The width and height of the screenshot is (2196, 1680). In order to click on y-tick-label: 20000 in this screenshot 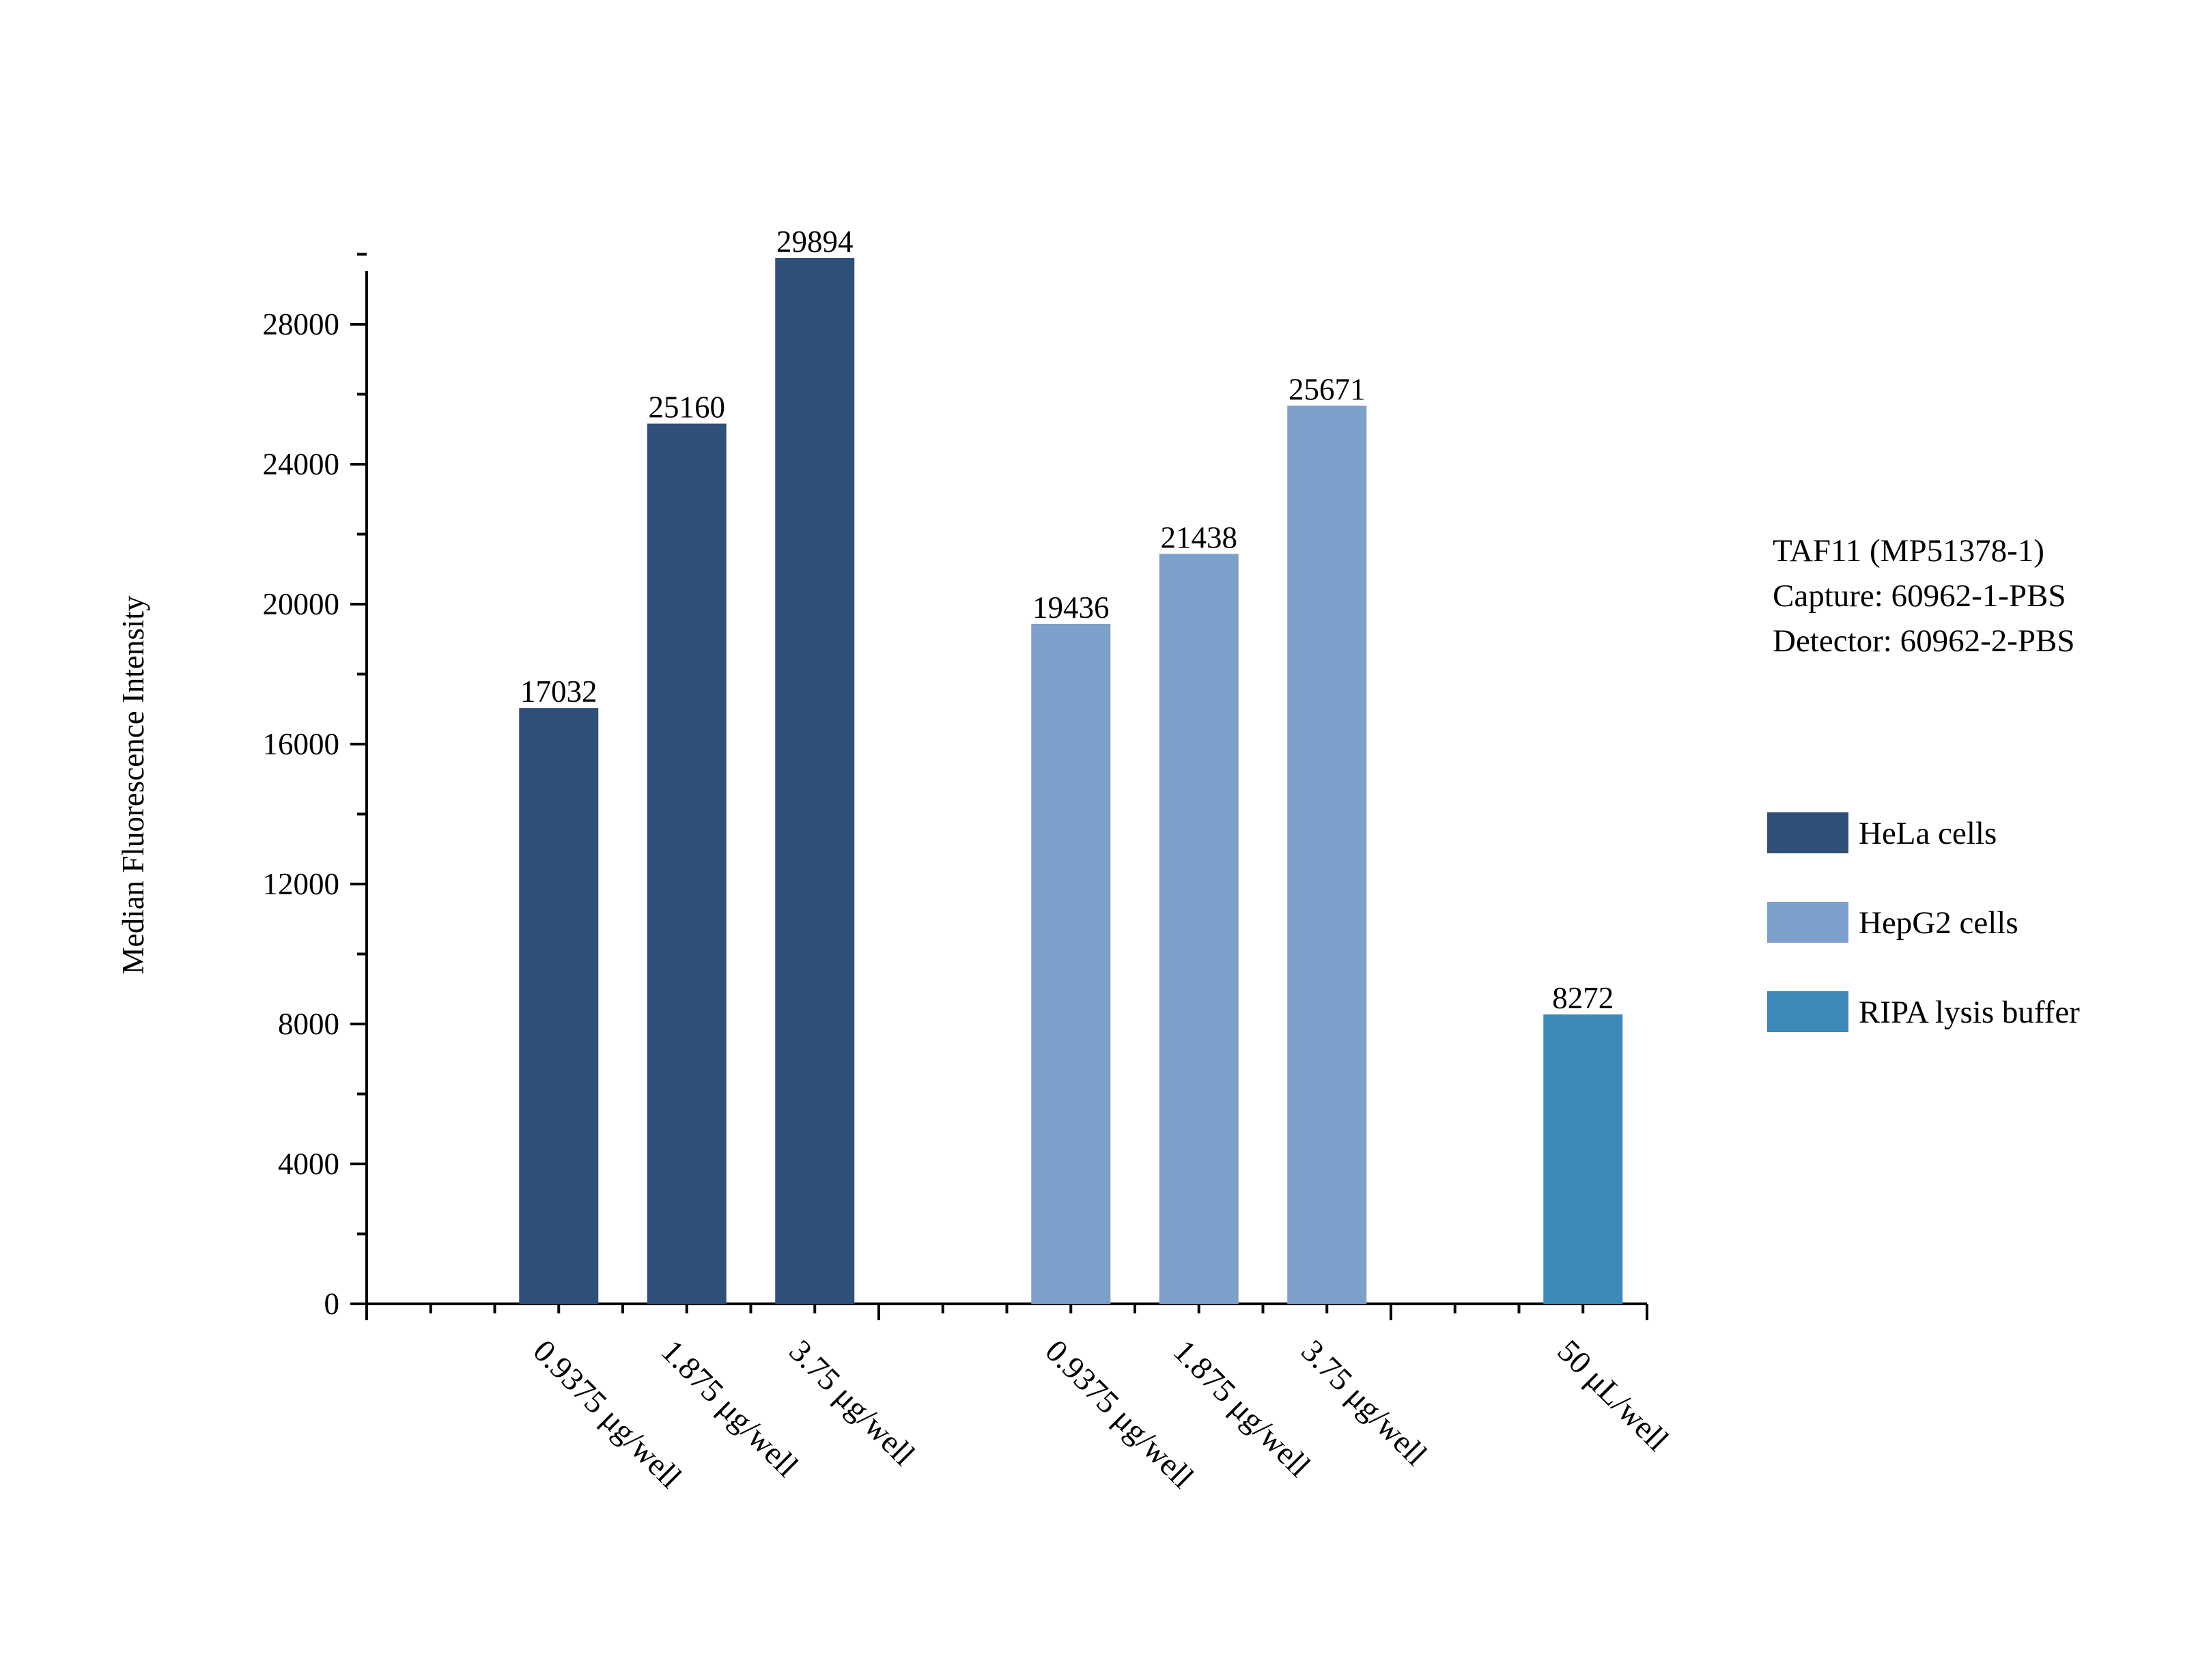, I will do `click(302, 604)`.